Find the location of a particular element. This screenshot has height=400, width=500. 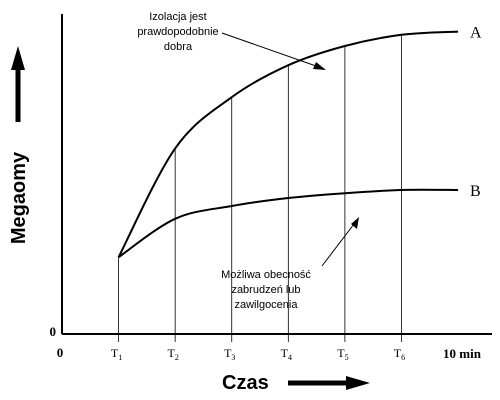

annotation-good-line-2: prawdopodobnie is located at coordinates (177, 32).